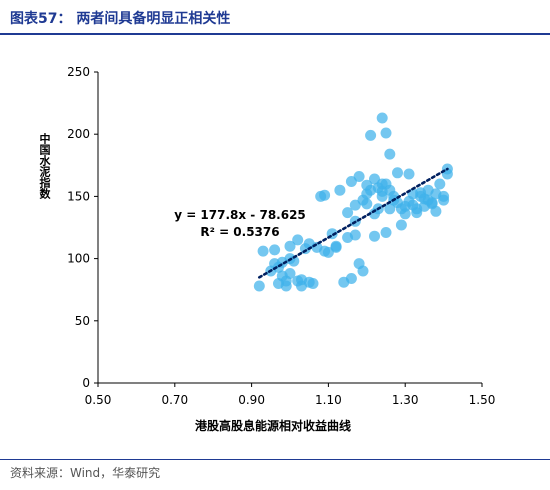  I want to click on trendline, so click(353, 223).